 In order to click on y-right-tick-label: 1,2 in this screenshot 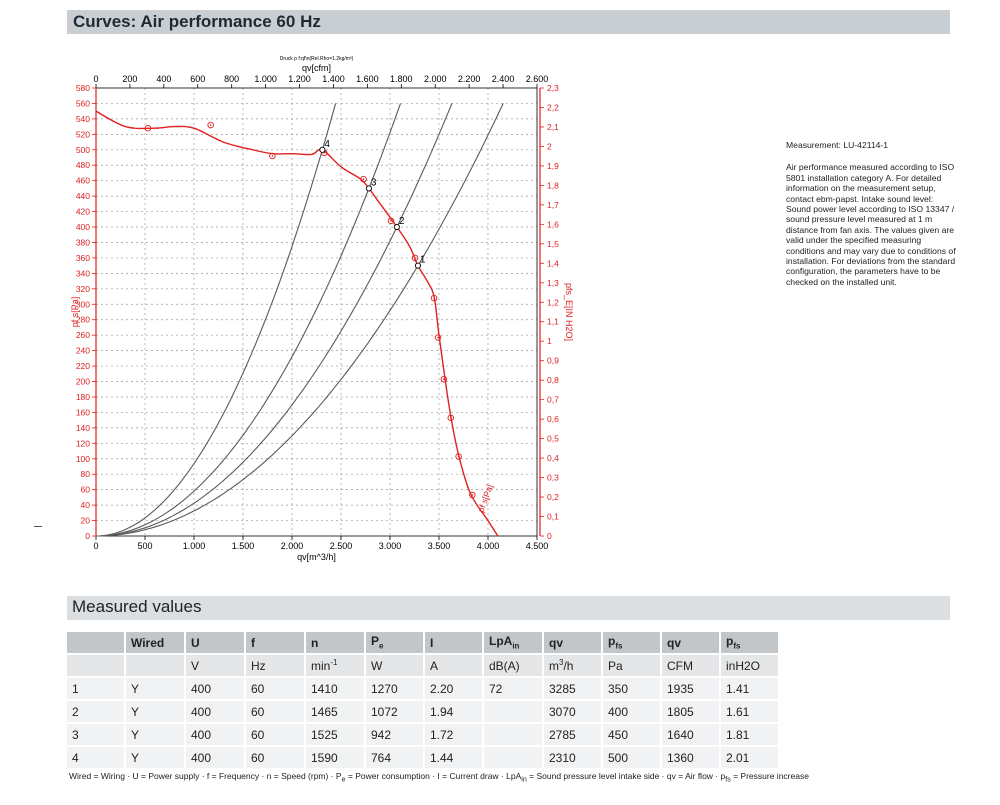, I will do `click(553, 302)`.